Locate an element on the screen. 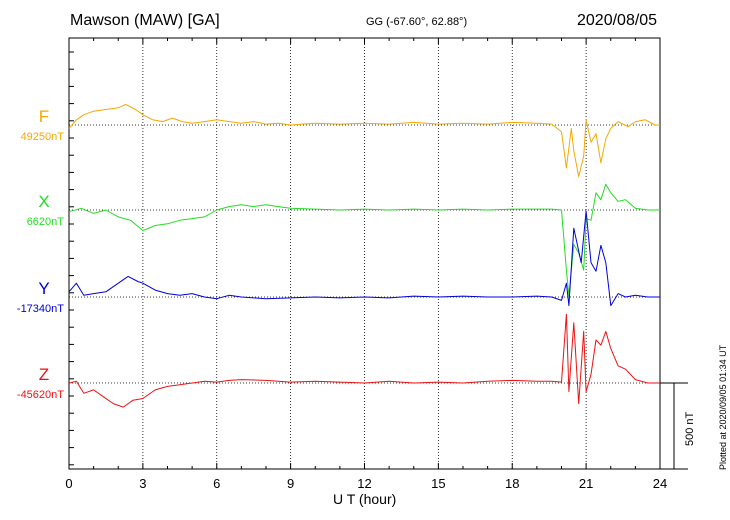 Image resolution: width=730 pixels, height=520 pixels. channel-baseline-y: -17340nT is located at coordinates (40, 309).